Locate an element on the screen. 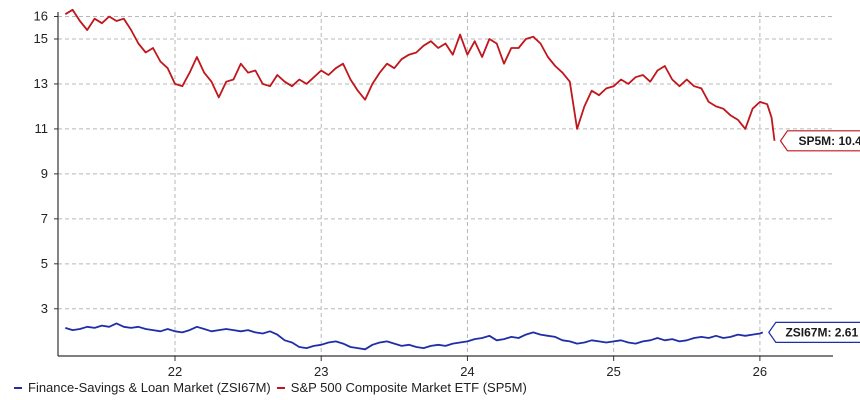  x-tick-label-22: 22 is located at coordinates (175, 371).